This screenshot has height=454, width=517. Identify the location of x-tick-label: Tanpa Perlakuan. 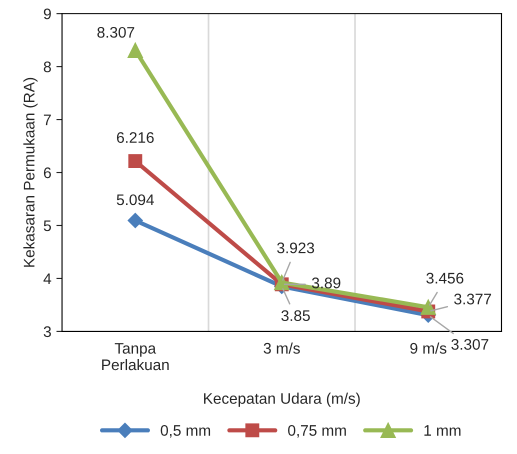
(135, 356).